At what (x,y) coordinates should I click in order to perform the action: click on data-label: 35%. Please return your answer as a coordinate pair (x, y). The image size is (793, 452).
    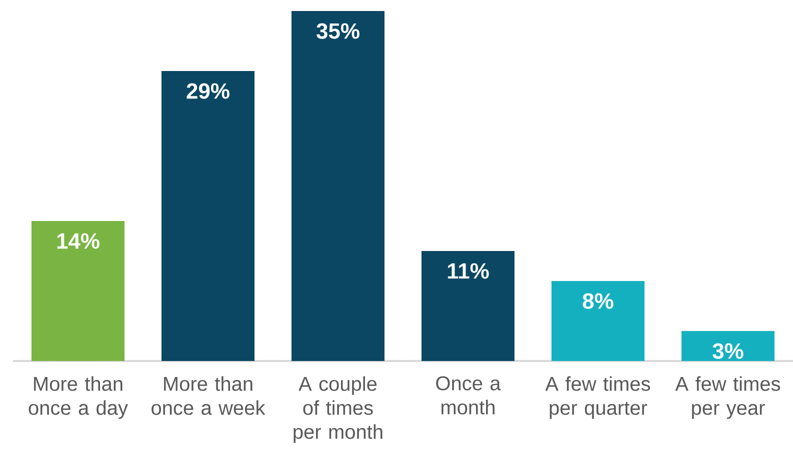
    Looking at the image, I should click on (338, 31).